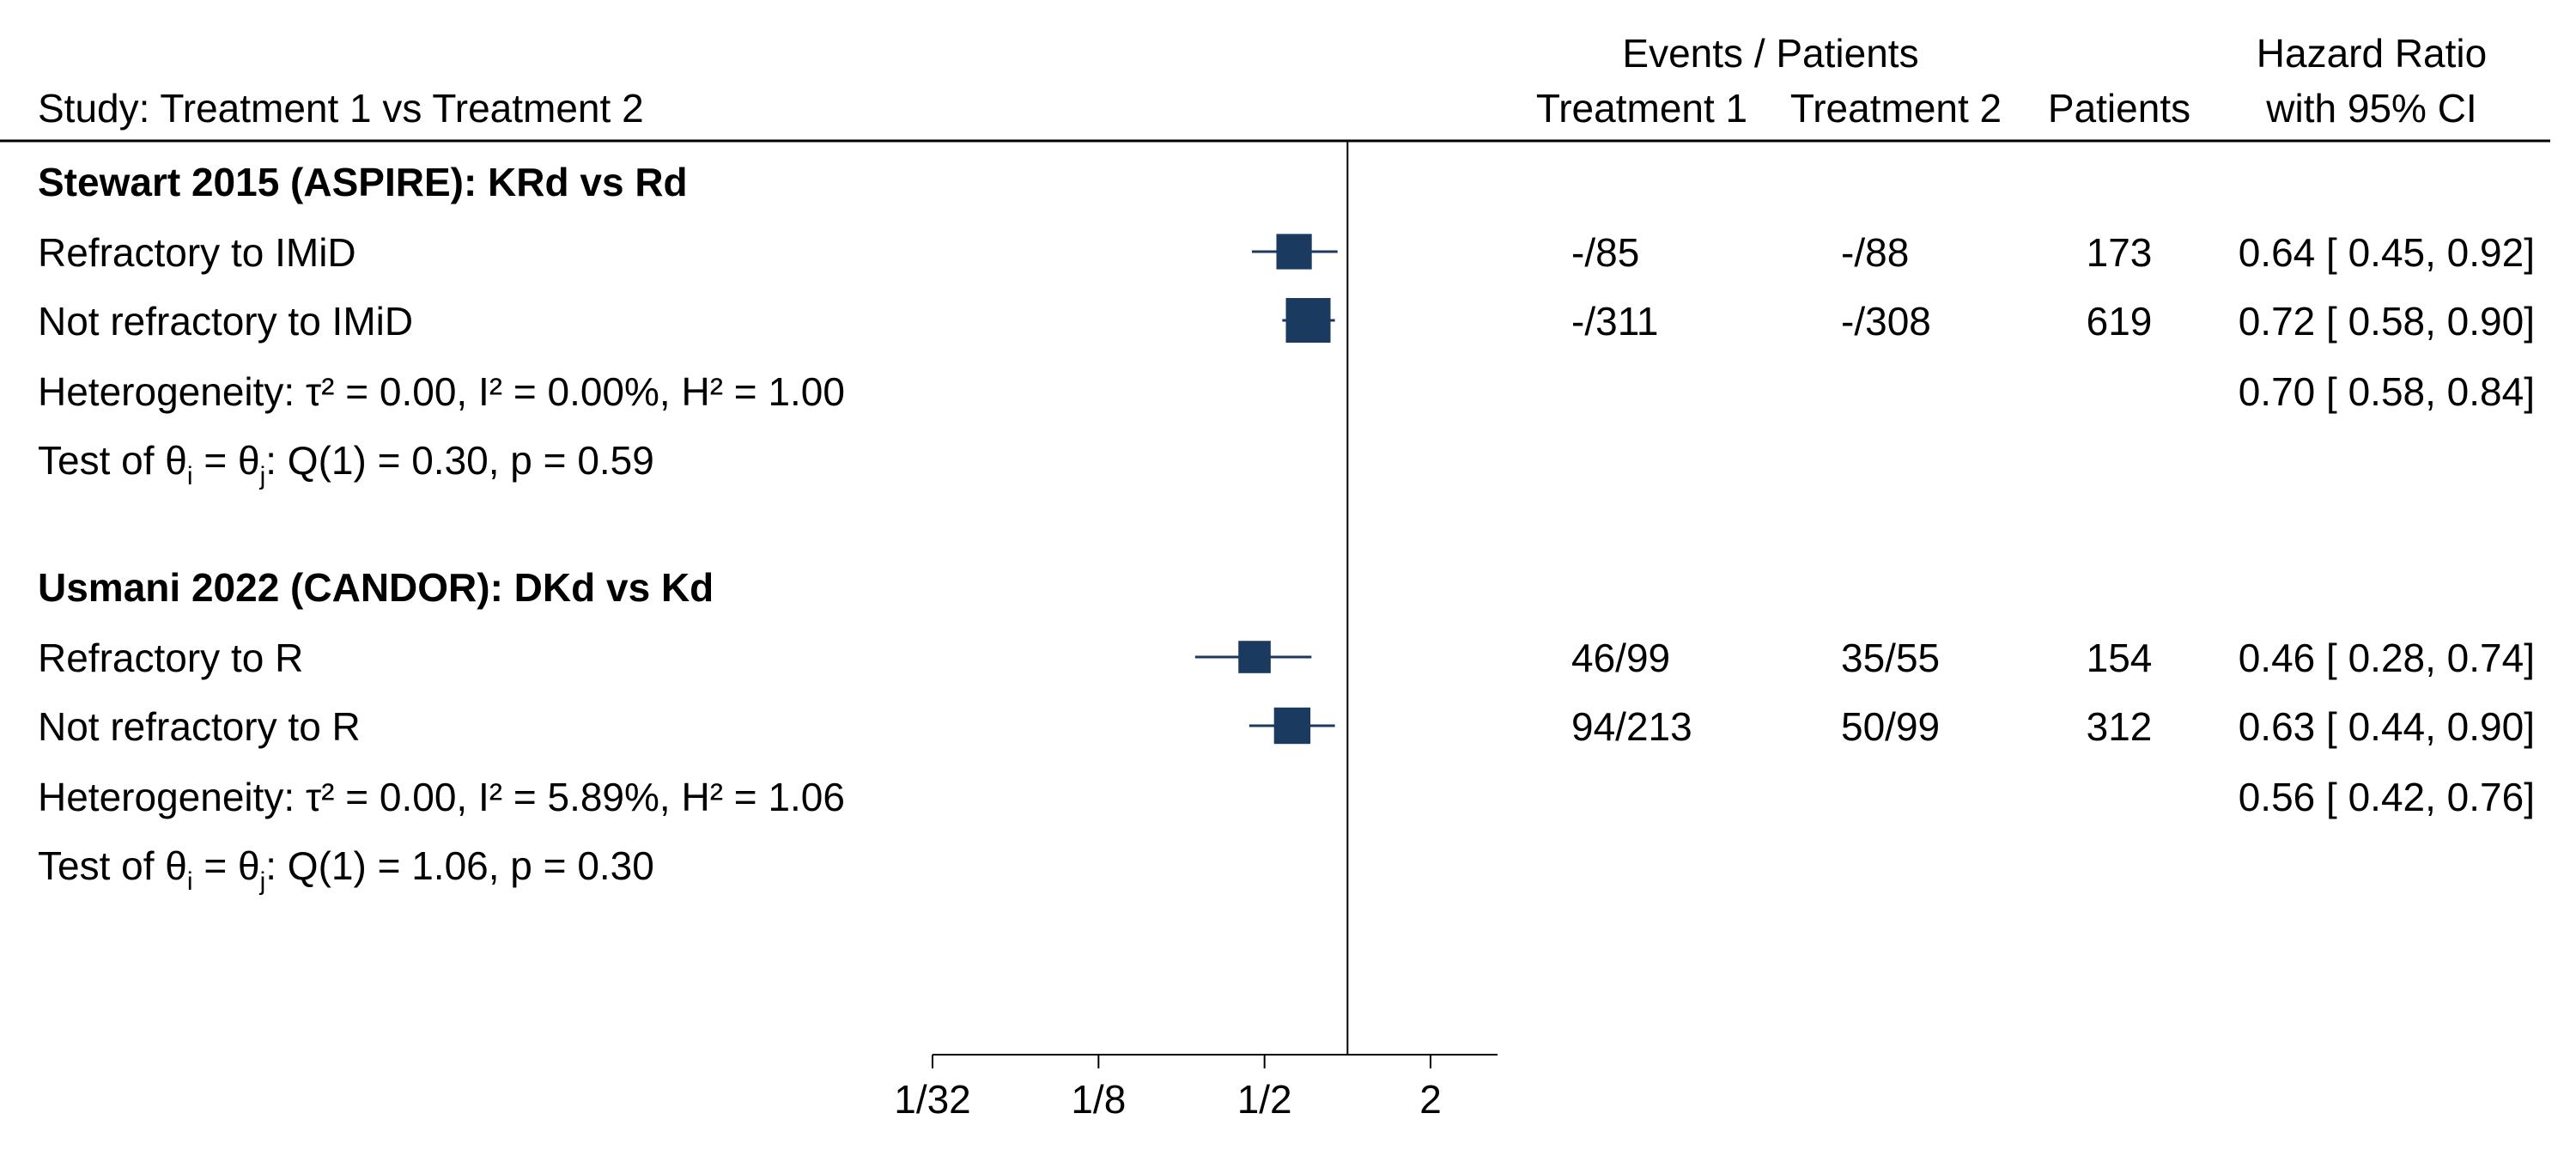  Describe the element at coordinates (2370, 108) in the screenshot. I see `header-effect-line2: with 95% CI` at that location.